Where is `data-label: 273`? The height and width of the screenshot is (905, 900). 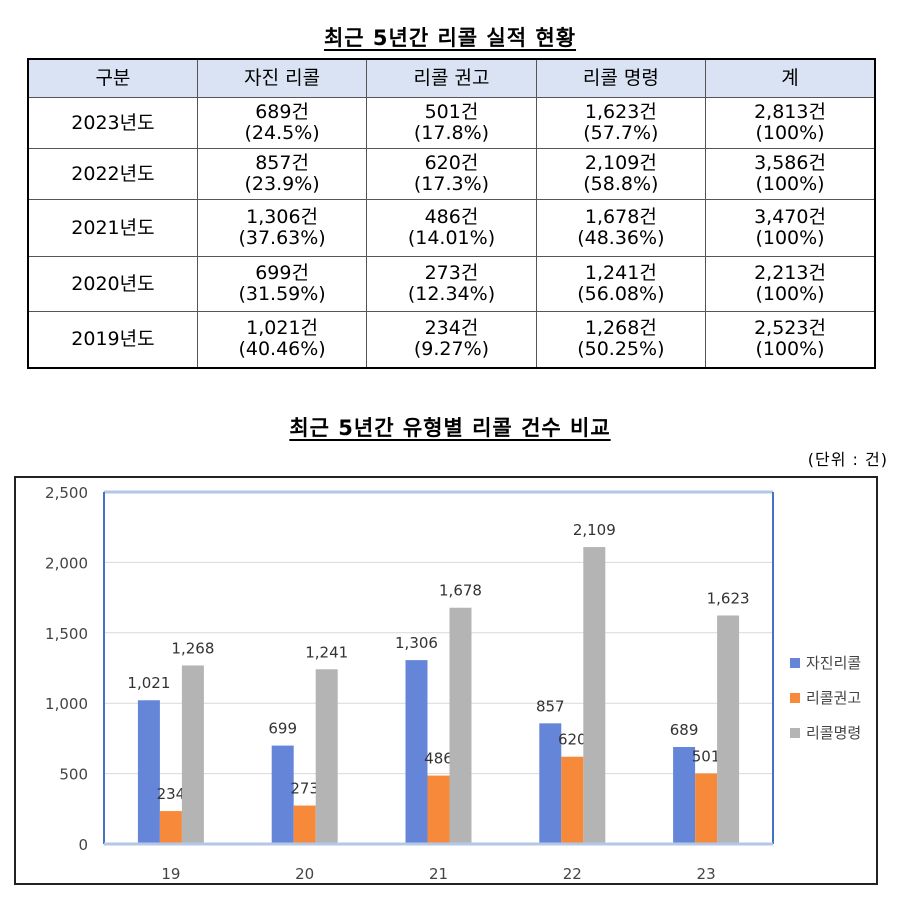 data-label: 273 is located at coordinates (304, 789).